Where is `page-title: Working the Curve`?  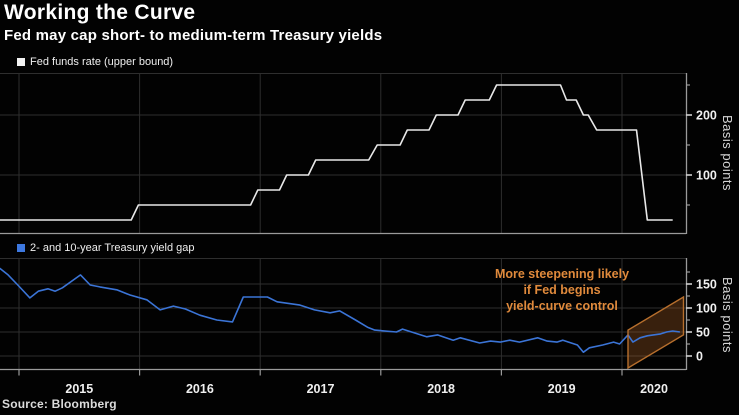 page-title: Working the Curve is located at coordinates (100, 12).